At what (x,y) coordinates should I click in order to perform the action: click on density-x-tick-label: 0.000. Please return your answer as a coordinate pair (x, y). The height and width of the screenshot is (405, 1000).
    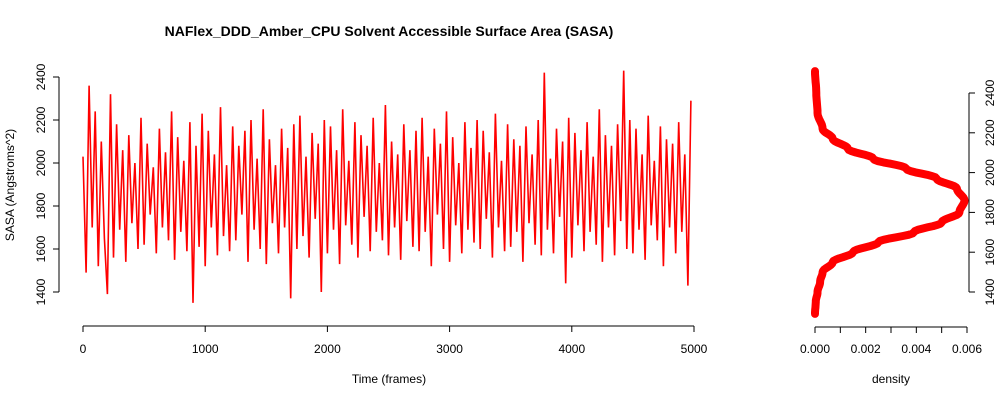
    Looking at the image, I should click on (815, 349).